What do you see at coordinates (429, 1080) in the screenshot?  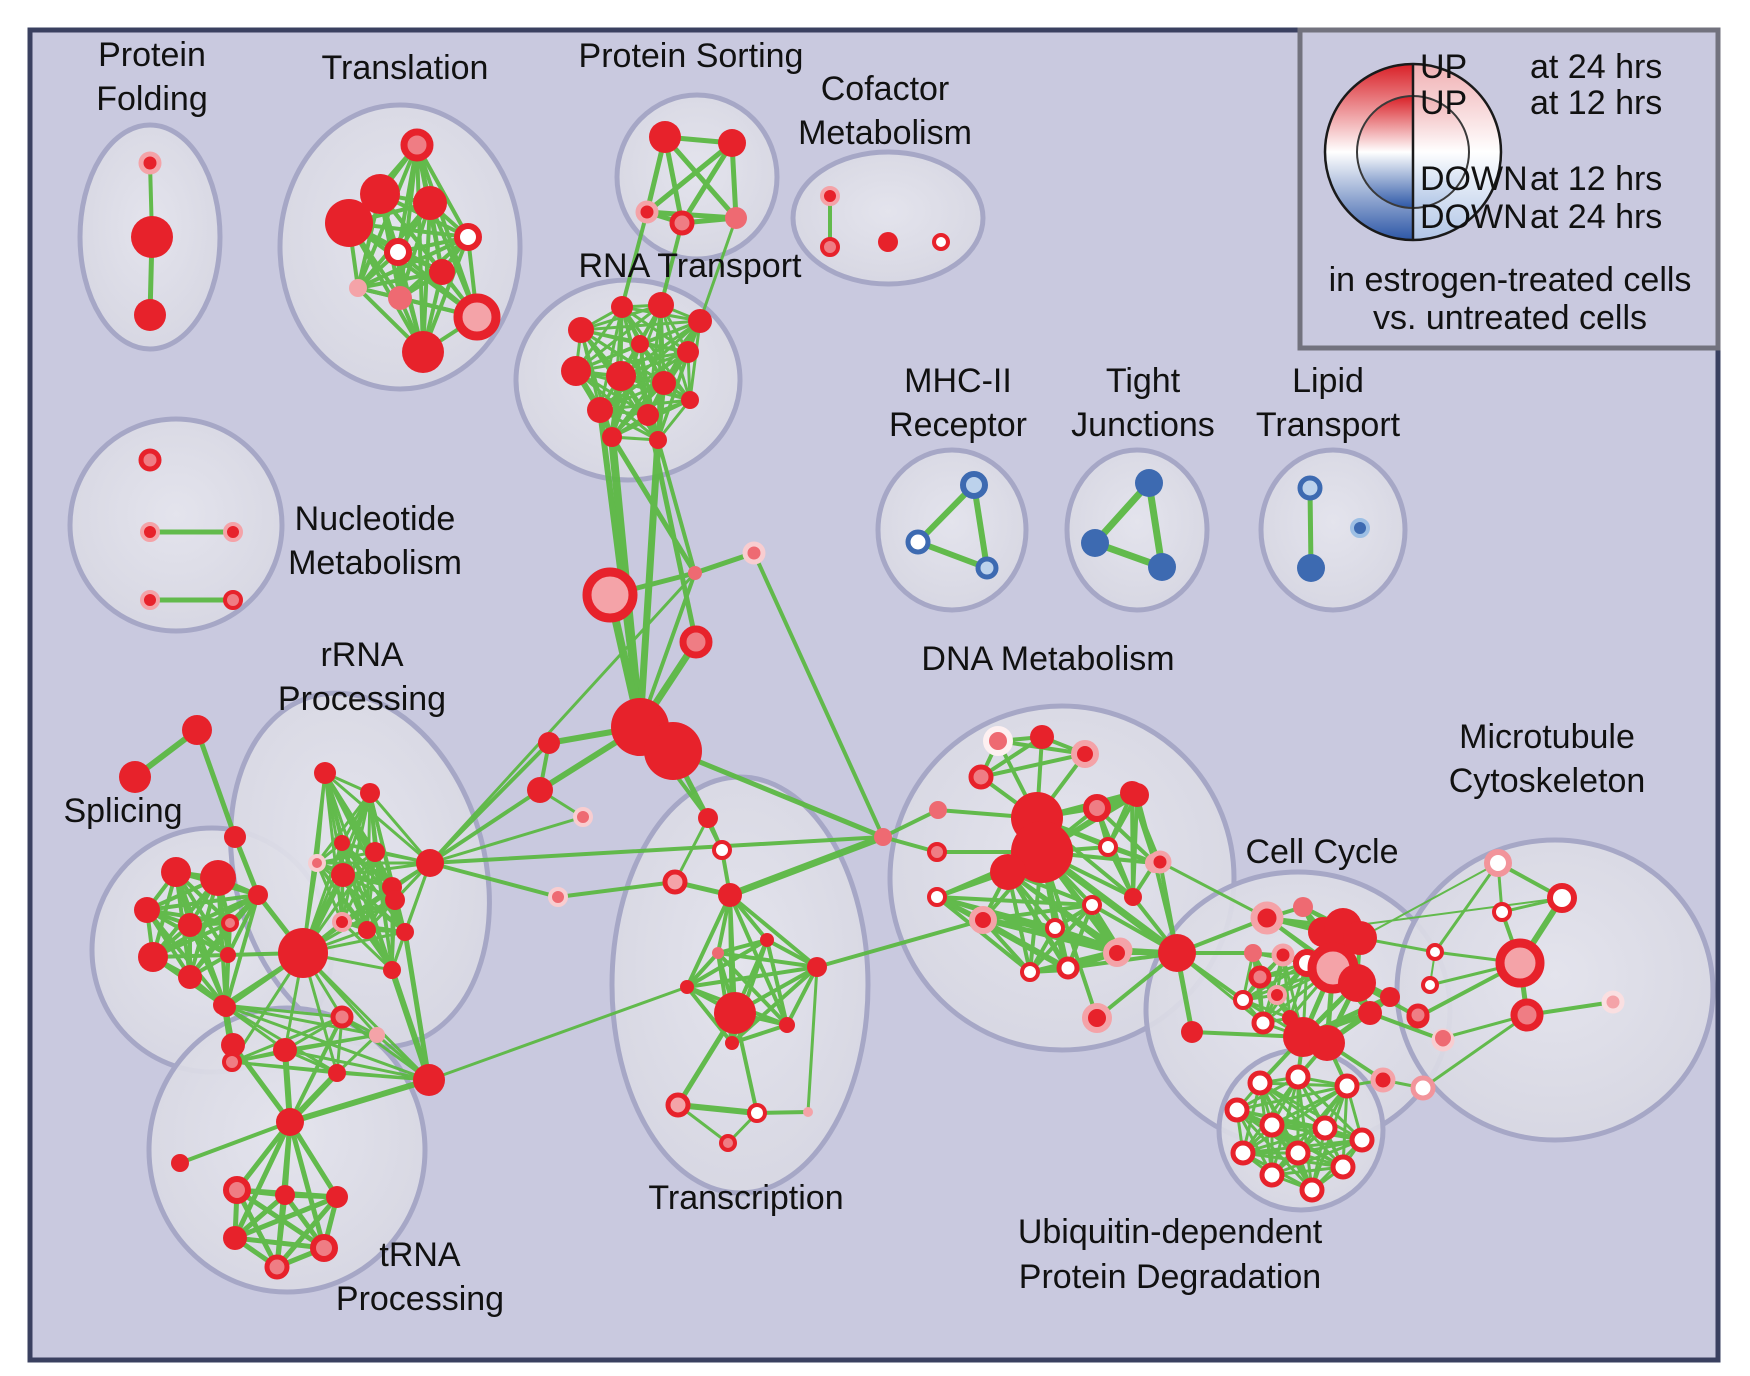 I see `node-rr20` at bounding box center [429, 1080].